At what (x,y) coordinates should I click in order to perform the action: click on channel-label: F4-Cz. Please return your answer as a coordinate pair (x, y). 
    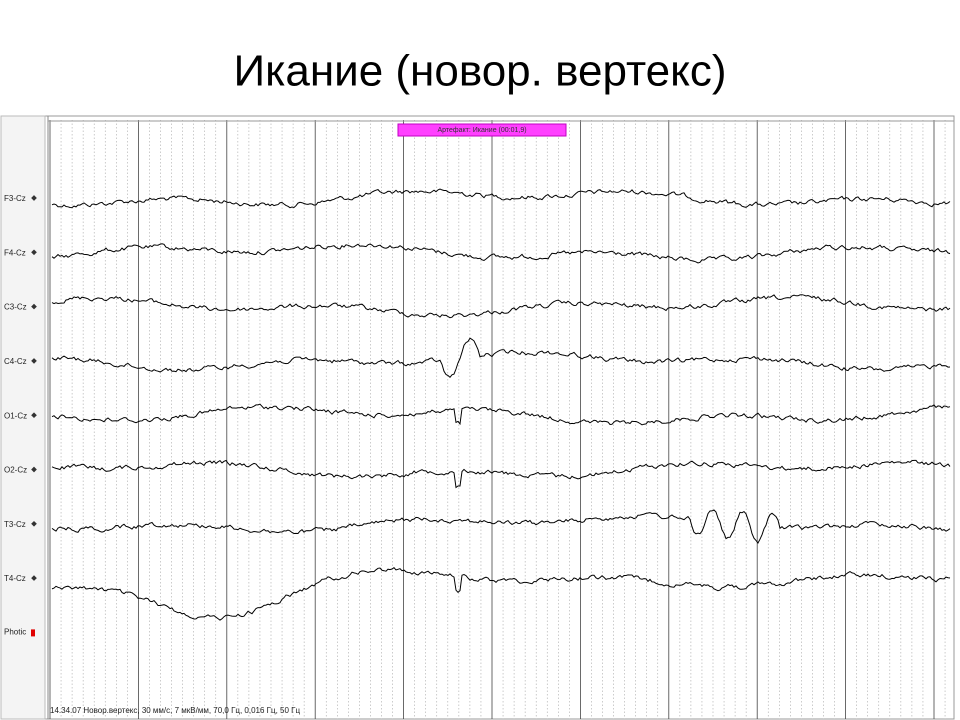
    Looking at the image, I should click on (15, 252).